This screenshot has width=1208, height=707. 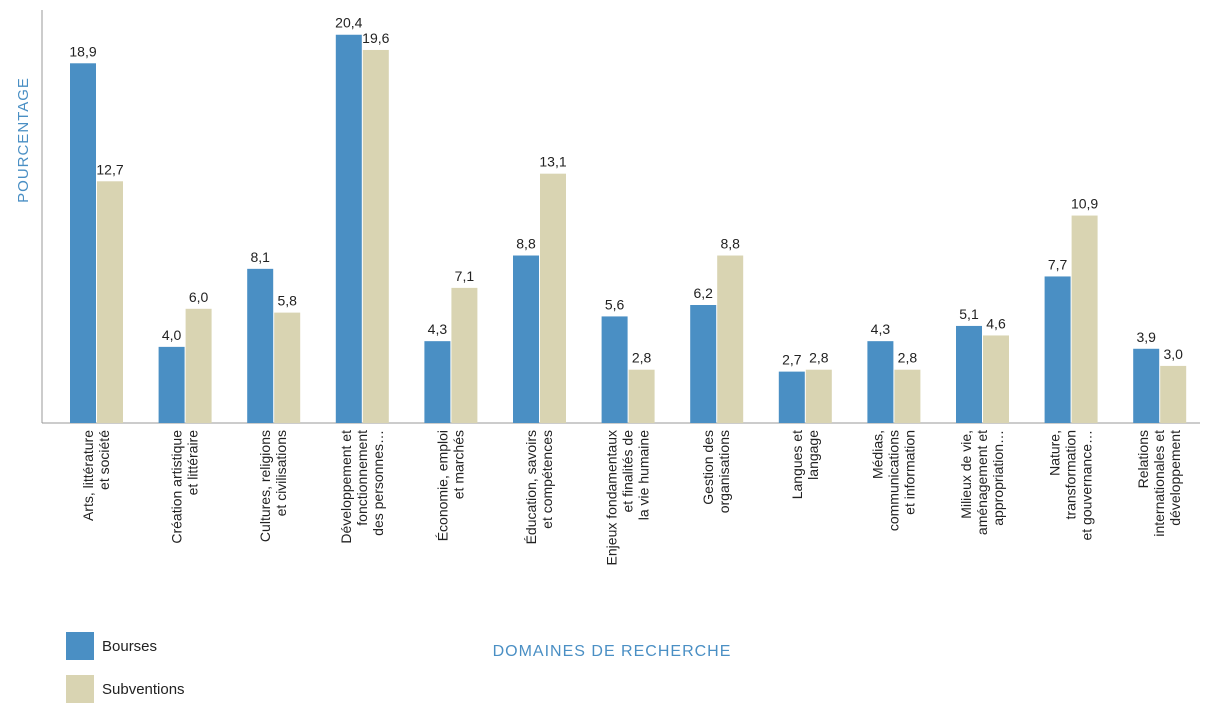 I want to click on x-tick-label: Création artistiqueet littéraire, so click(x=185, y=487).